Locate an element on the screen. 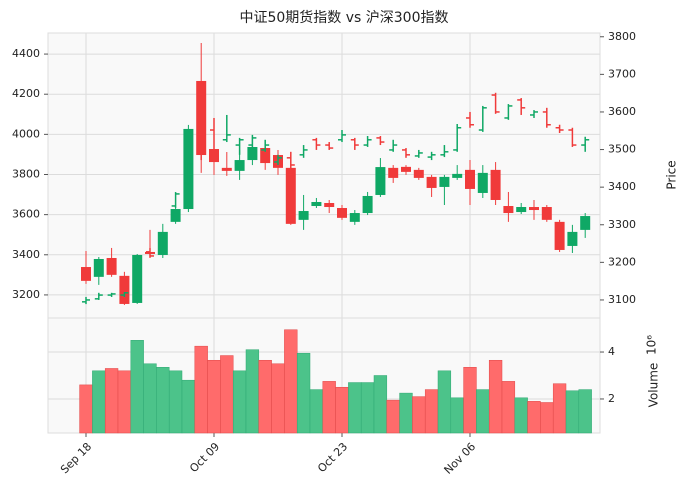 The width and height of the screenshot is (689, 492). y2-axis-label: Price is located at coordinates (672, 174).